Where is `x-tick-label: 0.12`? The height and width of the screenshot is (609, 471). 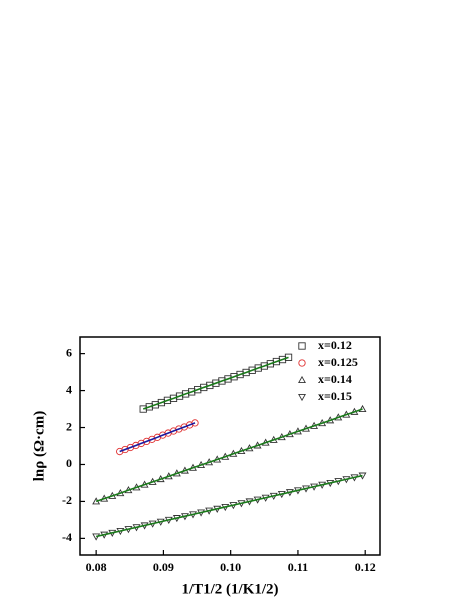 x-tick-label: 0.12 is located at coordinates (365, 567).